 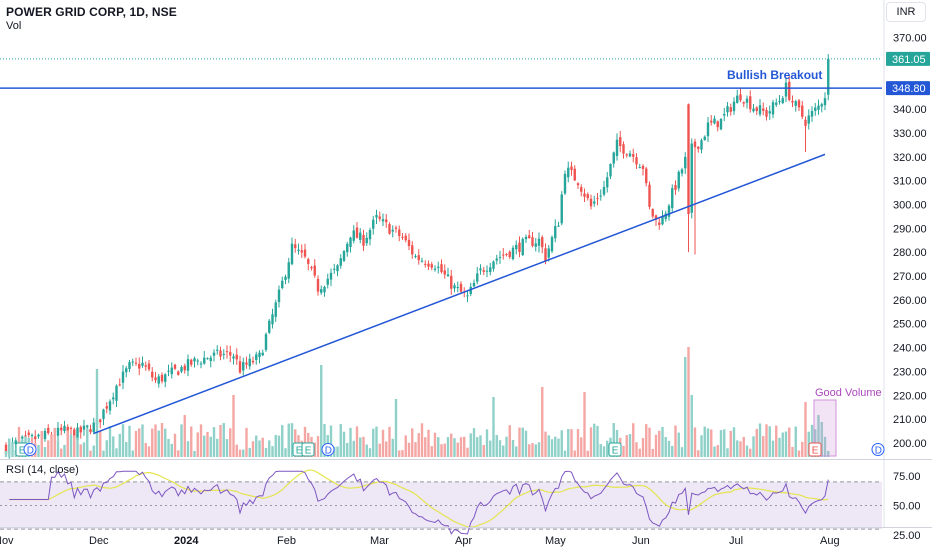 I want to click on earnings-marker, so click(x=615, y=449).